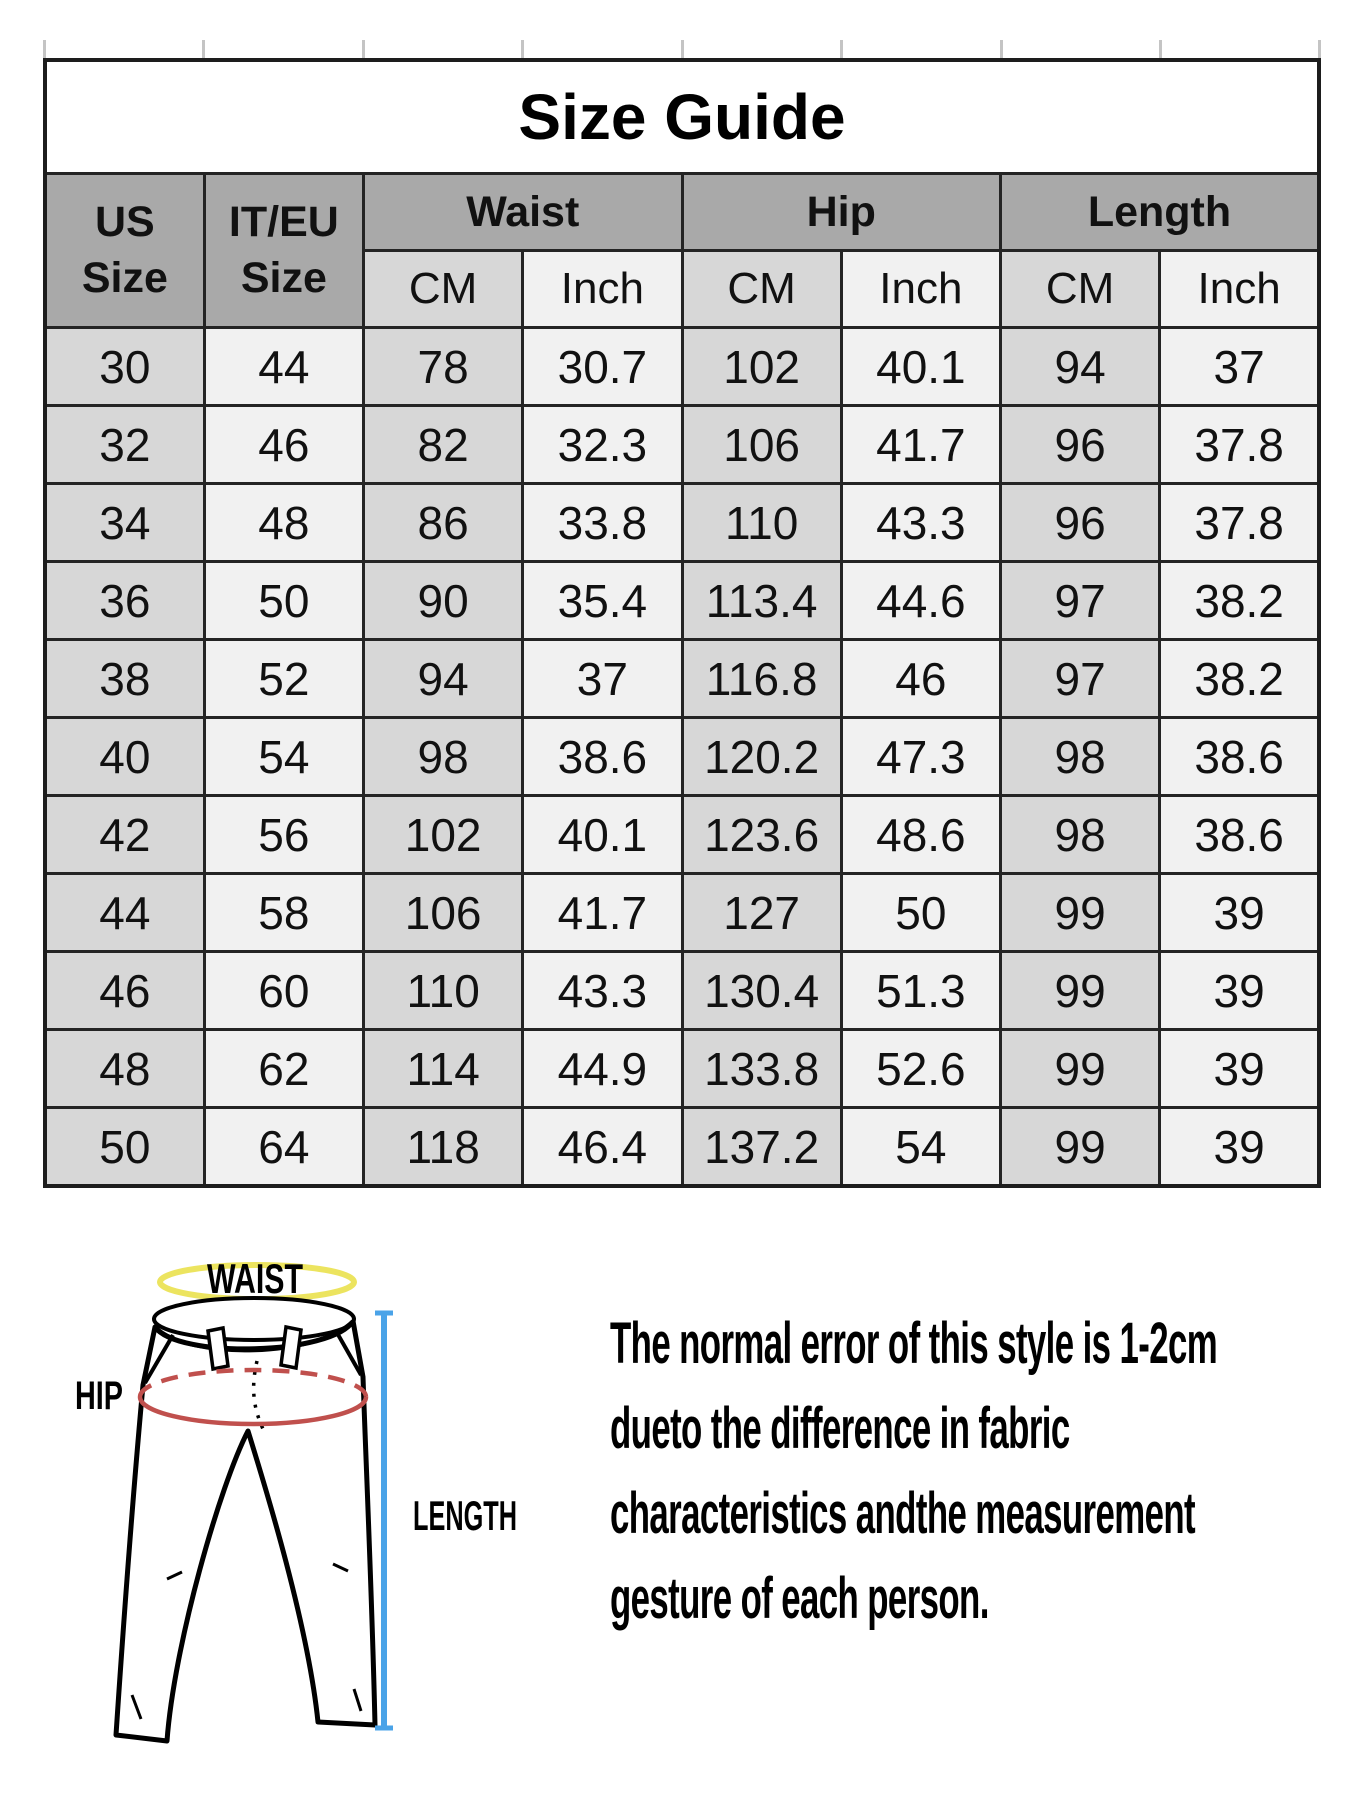 The width and height of the screenshot is (1350, 1800). I want to click on table-cell: 48.6, so click(921, 834).